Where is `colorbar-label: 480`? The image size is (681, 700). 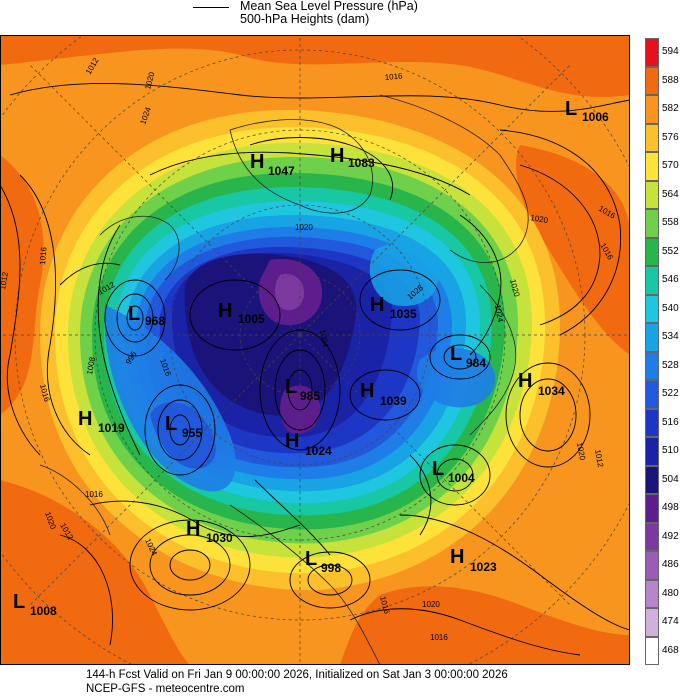
colorbar-label: 480 is located at coordinates (670, 593).